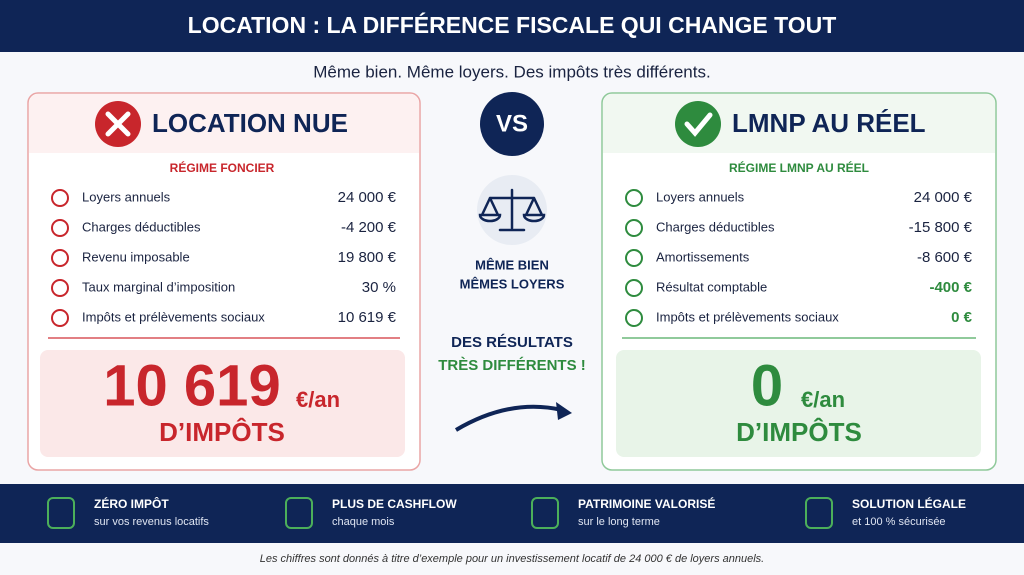 The height and width of the screenshot is (575, 1024). What do you see at coordinates (379, 287) in the screenshot?
I see `row-value: 30 %` at bounding box center [379, 287].